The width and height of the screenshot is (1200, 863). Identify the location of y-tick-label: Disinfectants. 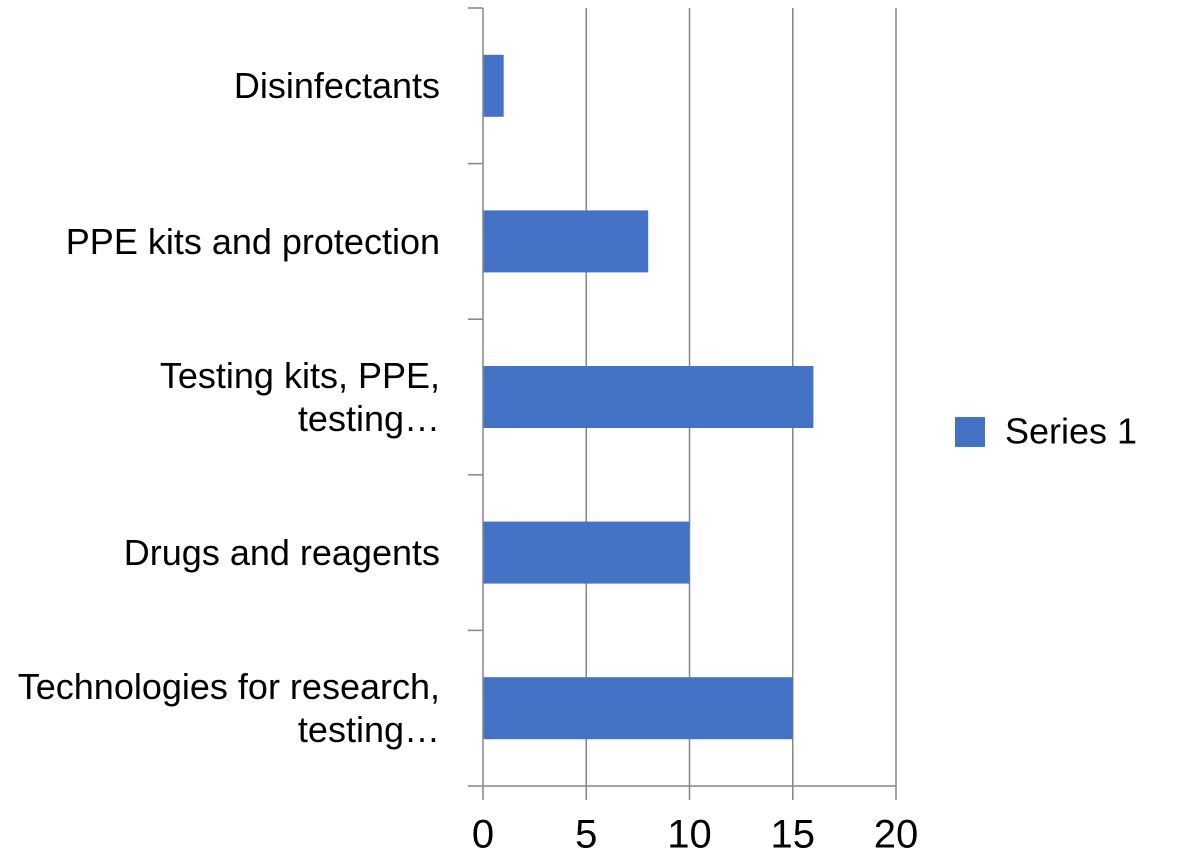
(336, 86).